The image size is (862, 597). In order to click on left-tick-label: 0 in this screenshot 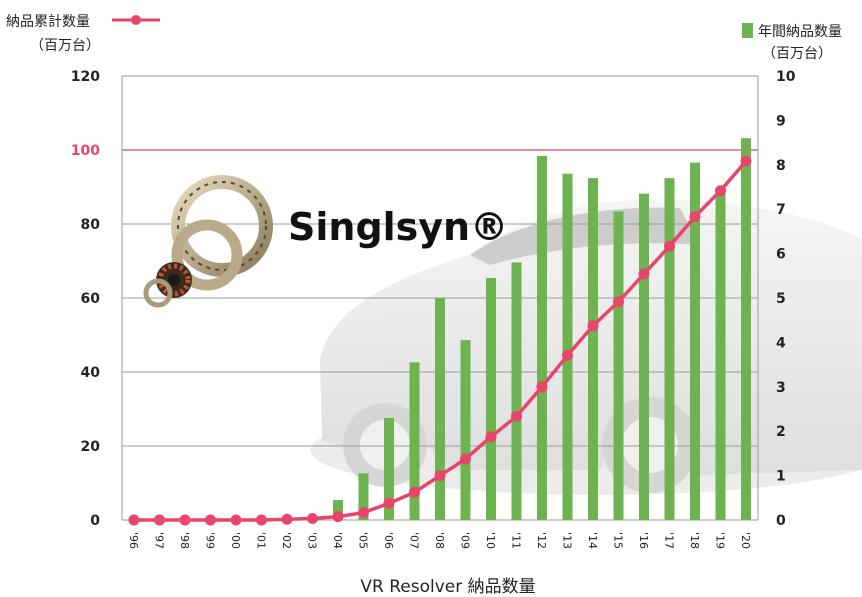, I will do `click(95, 521)`.